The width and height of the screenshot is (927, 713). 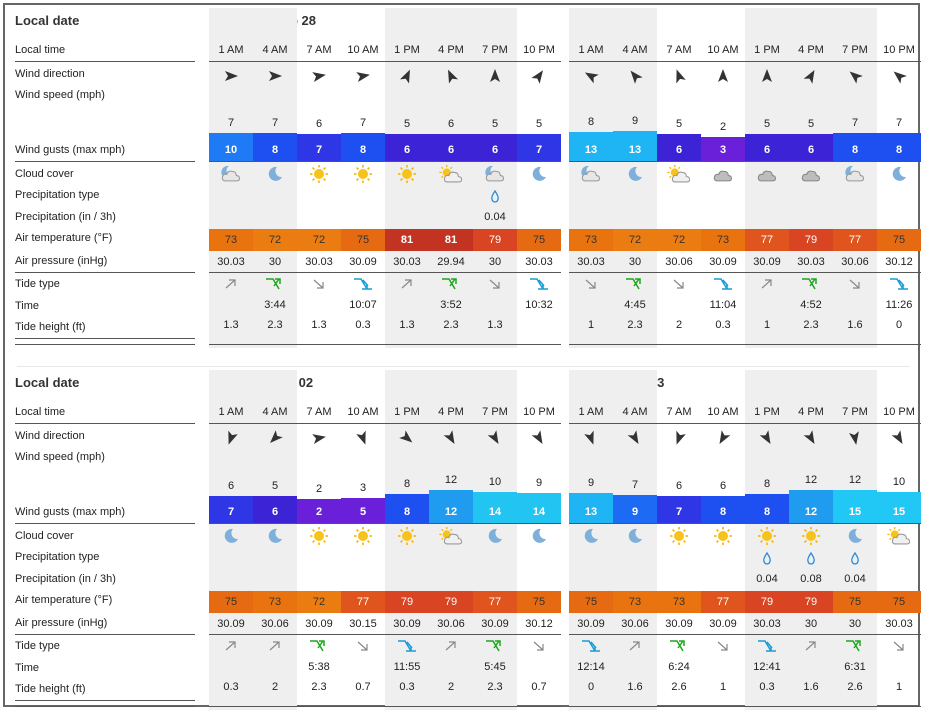 I want to click on pressure-divider, so click(x=385, y=634).